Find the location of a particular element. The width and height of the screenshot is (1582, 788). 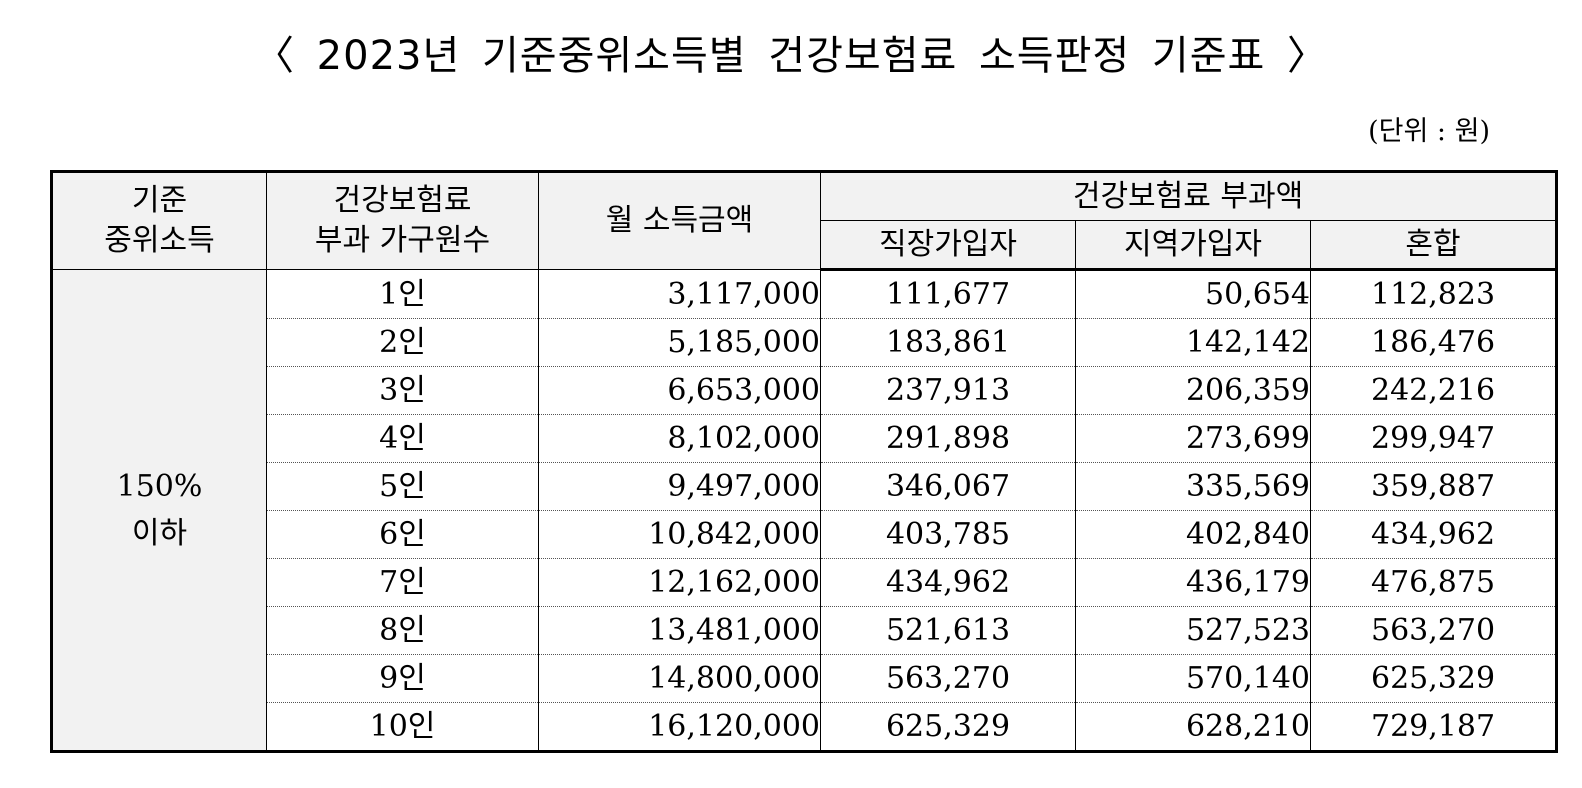

header-median-line2: 중위소득 is located at coordinates (159, 240).